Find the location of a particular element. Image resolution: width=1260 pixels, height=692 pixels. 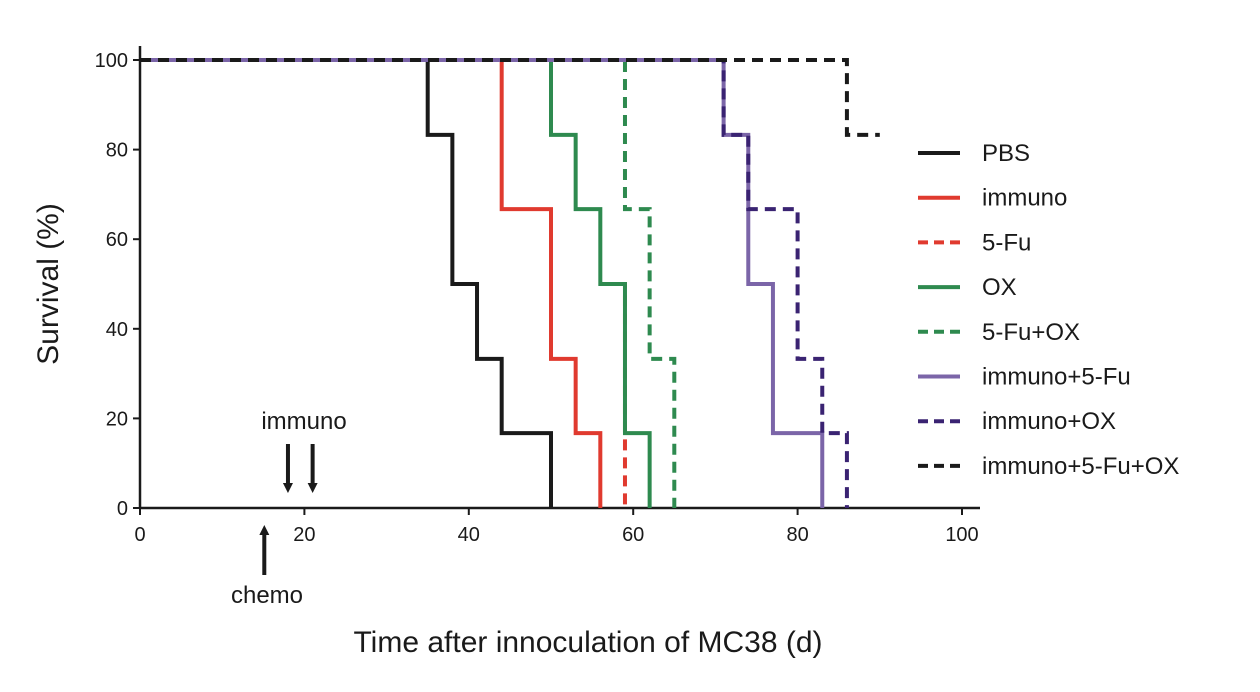

x-tick-label: 20 is located at coordinates (304, 535).